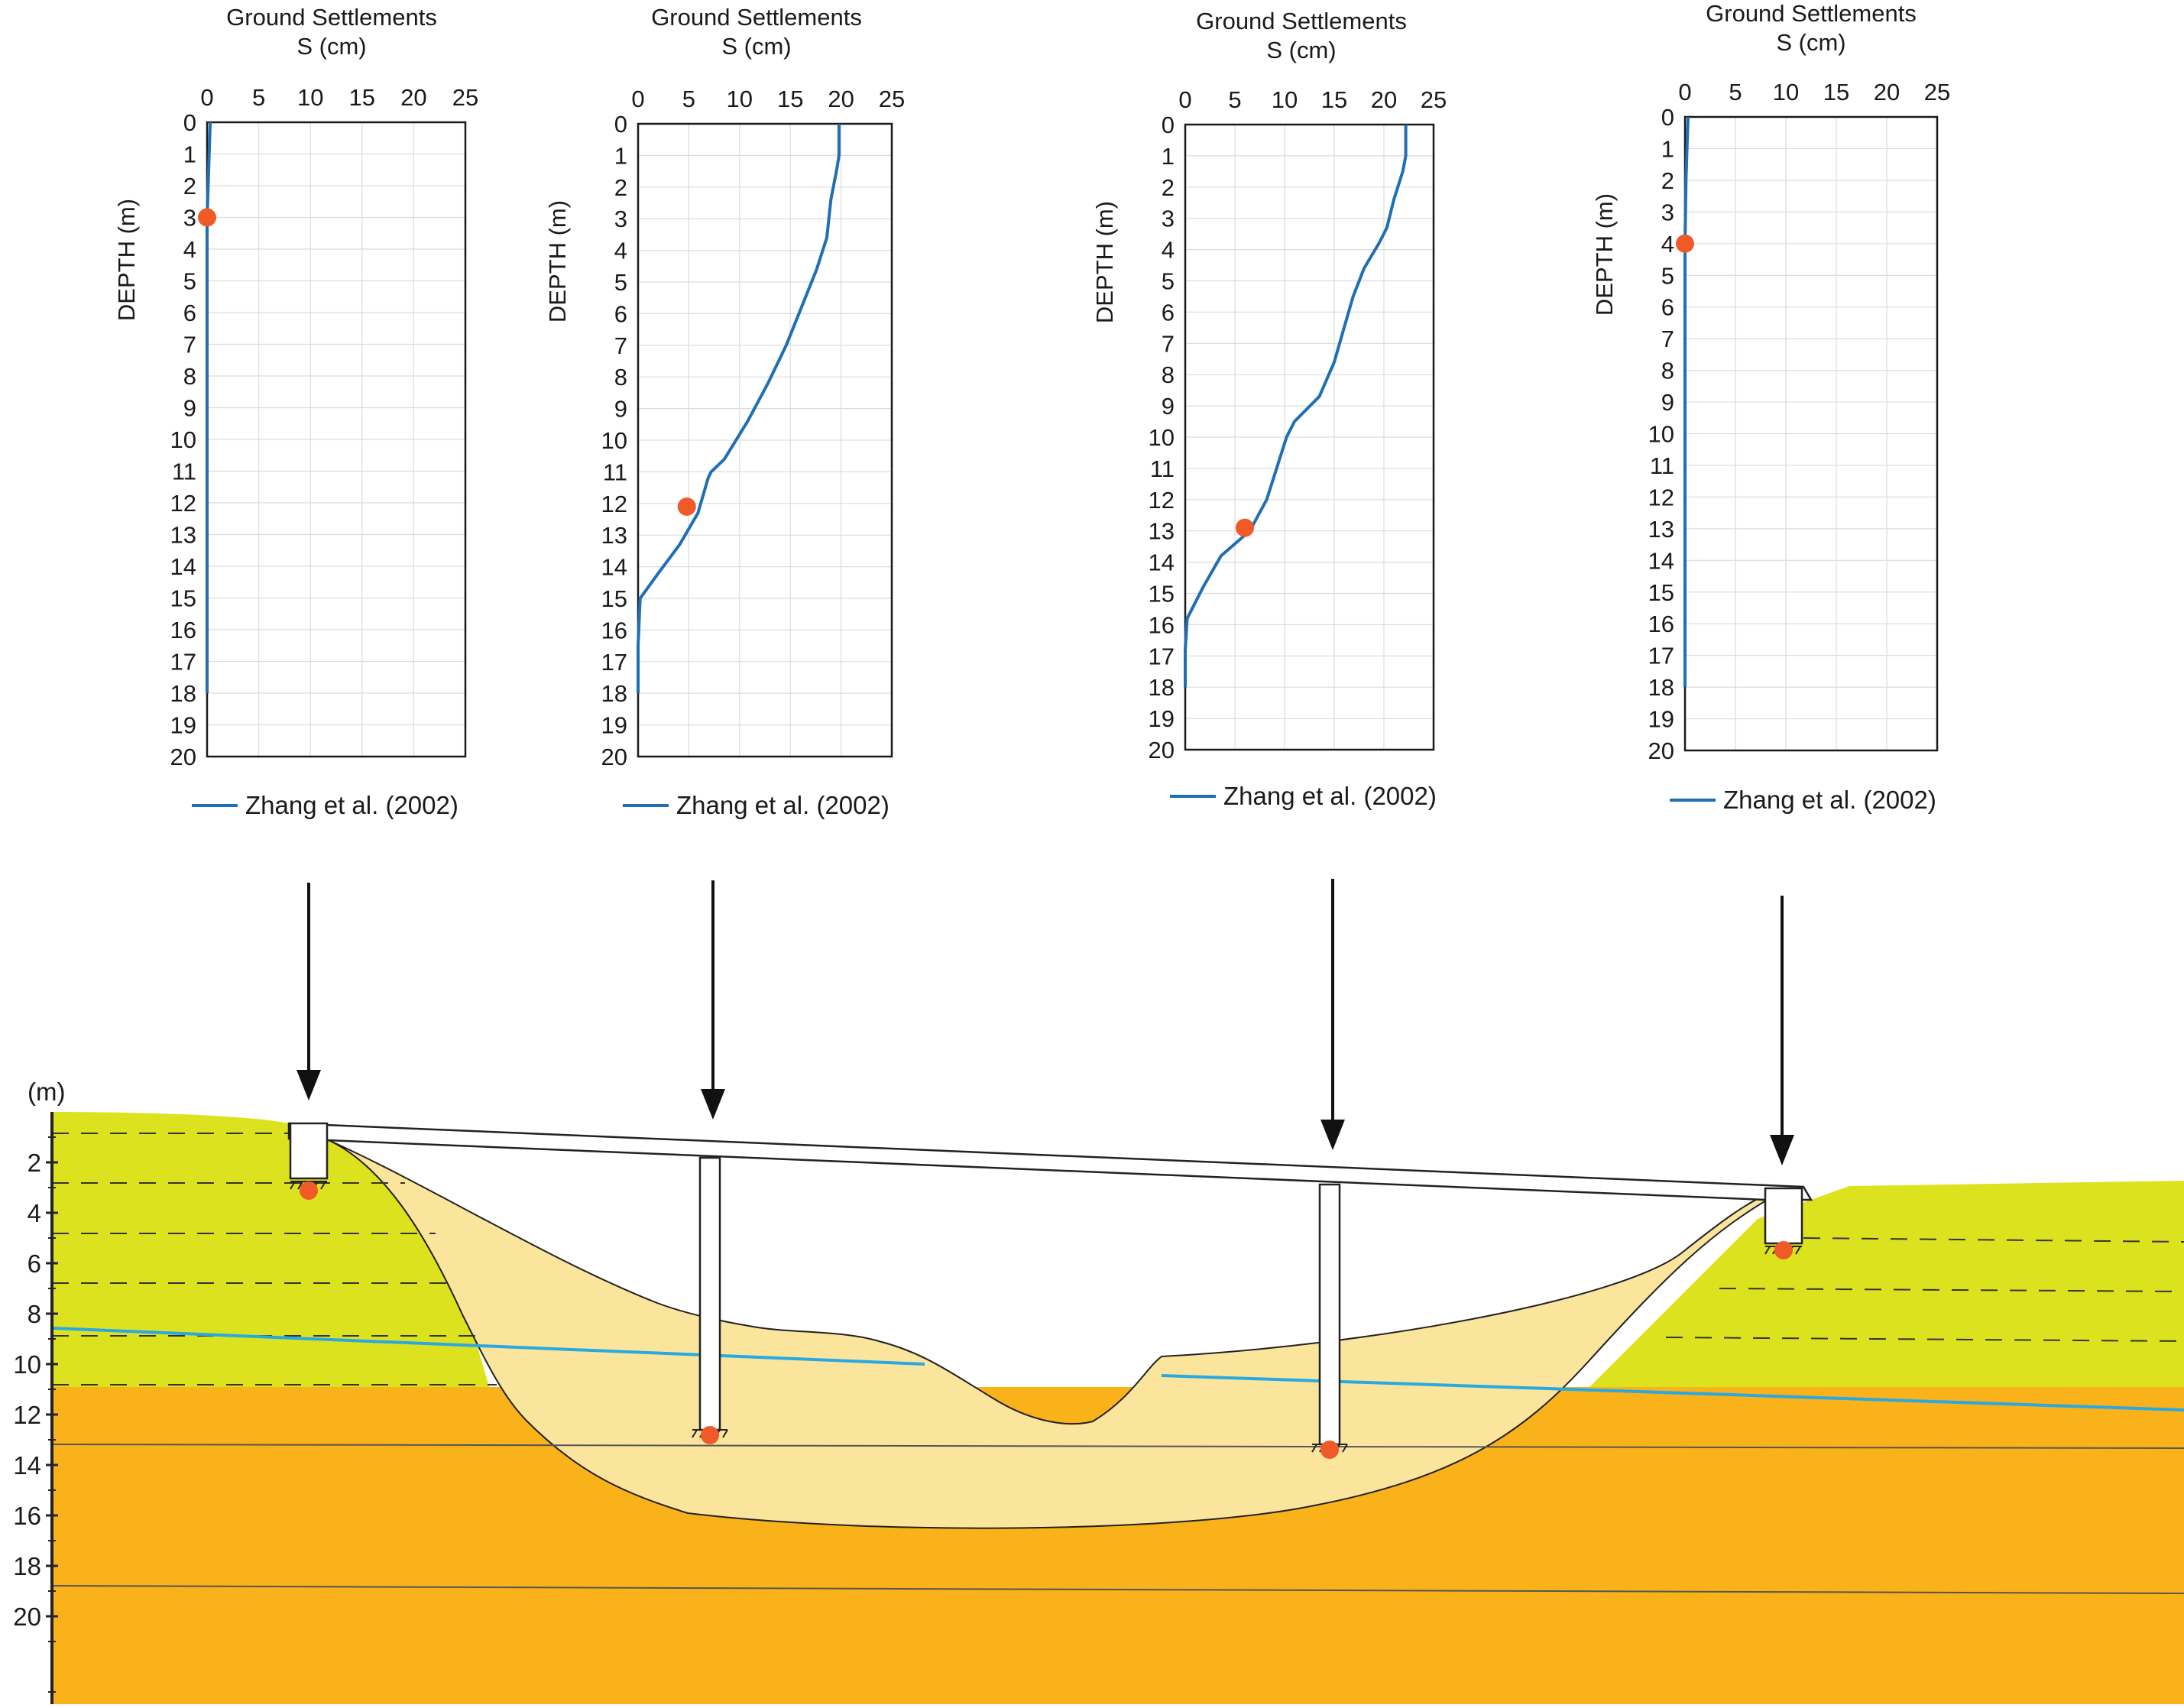 This screenshot has width=2184, height=1708. Describe the element at coordinates (1783, 1216) in the screenshot. I see `right-abutment` at that location.